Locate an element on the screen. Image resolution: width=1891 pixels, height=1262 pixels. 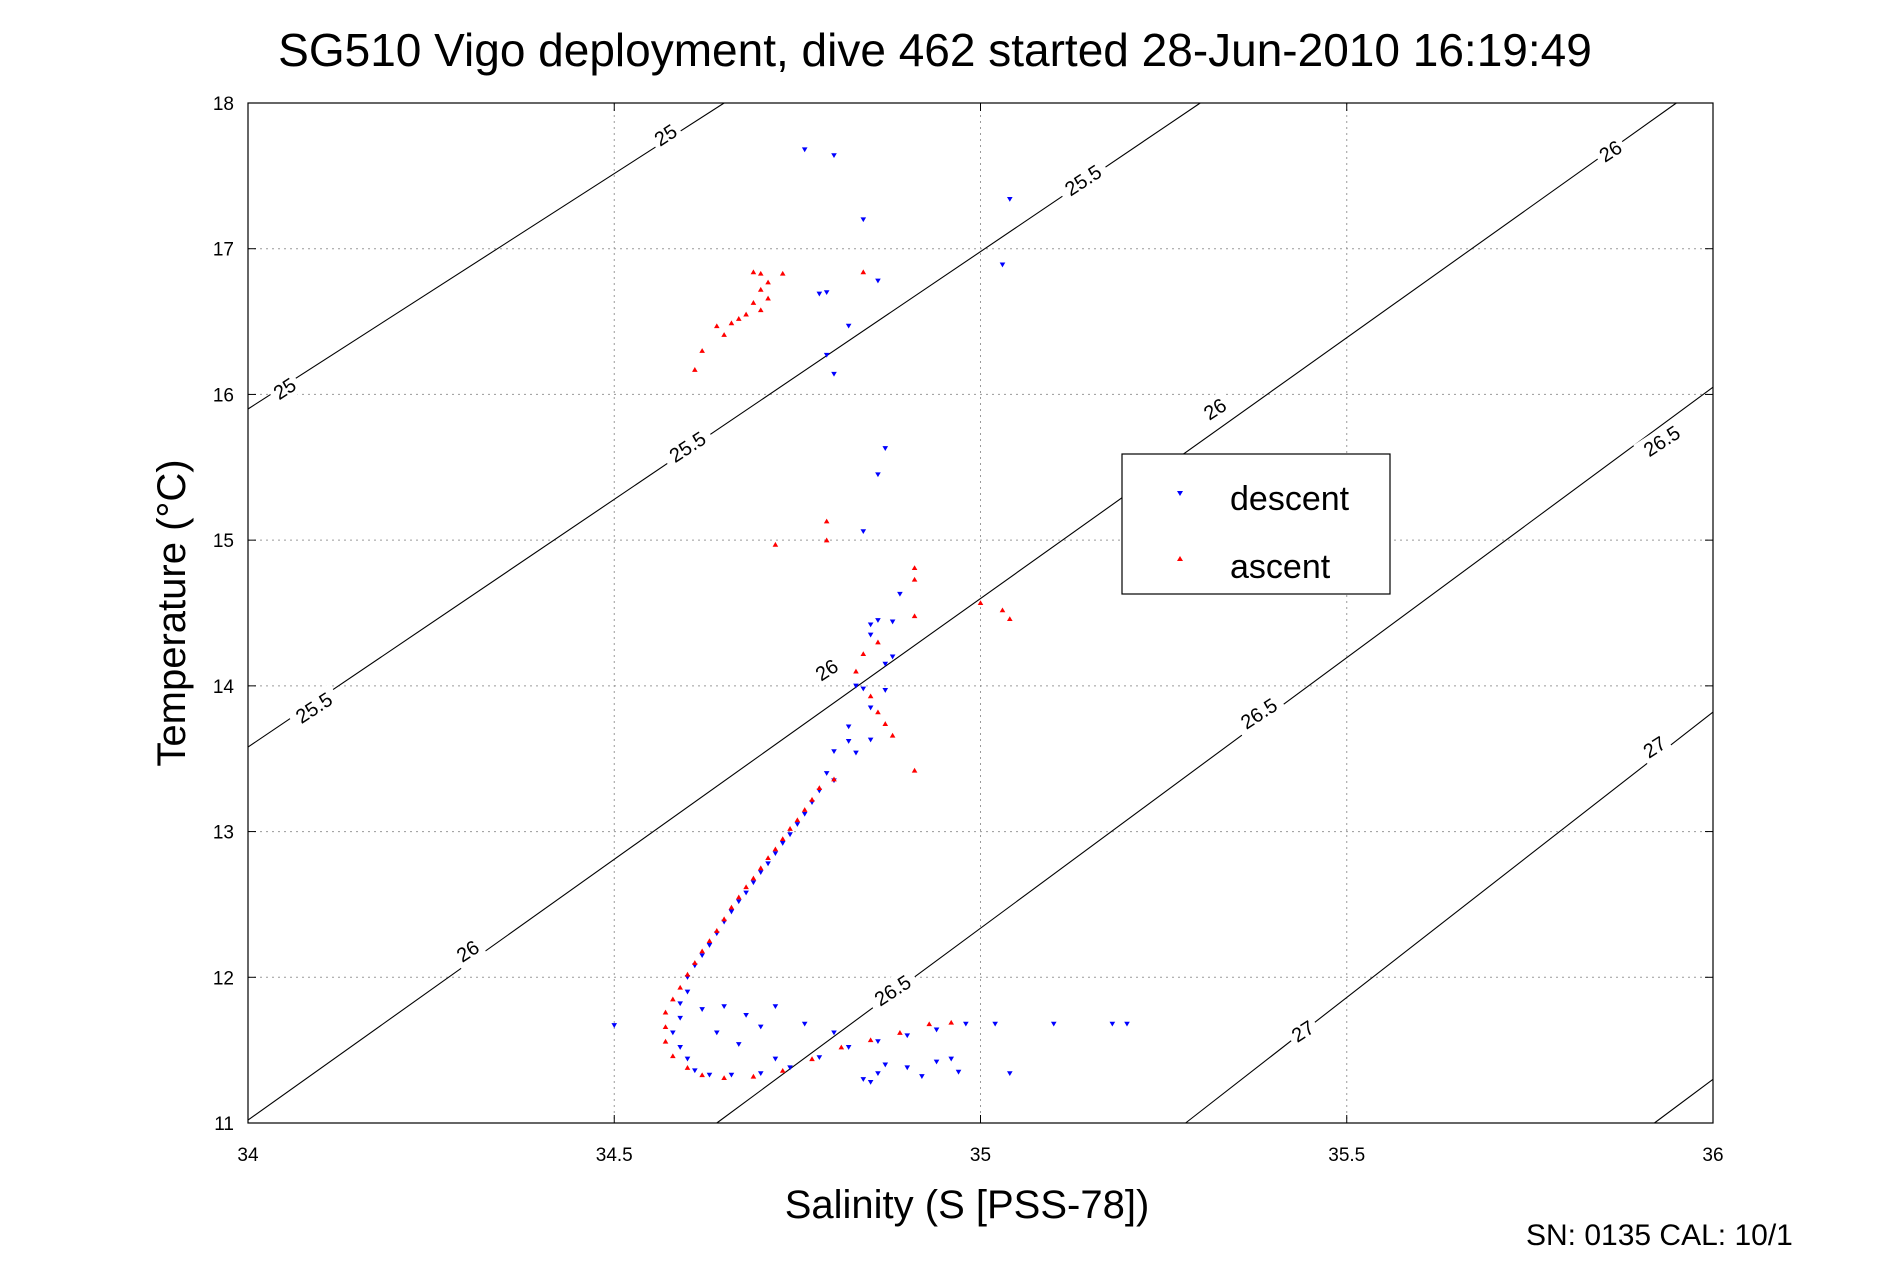
y-tick-label: 13 is located at coordinates (223, 833).